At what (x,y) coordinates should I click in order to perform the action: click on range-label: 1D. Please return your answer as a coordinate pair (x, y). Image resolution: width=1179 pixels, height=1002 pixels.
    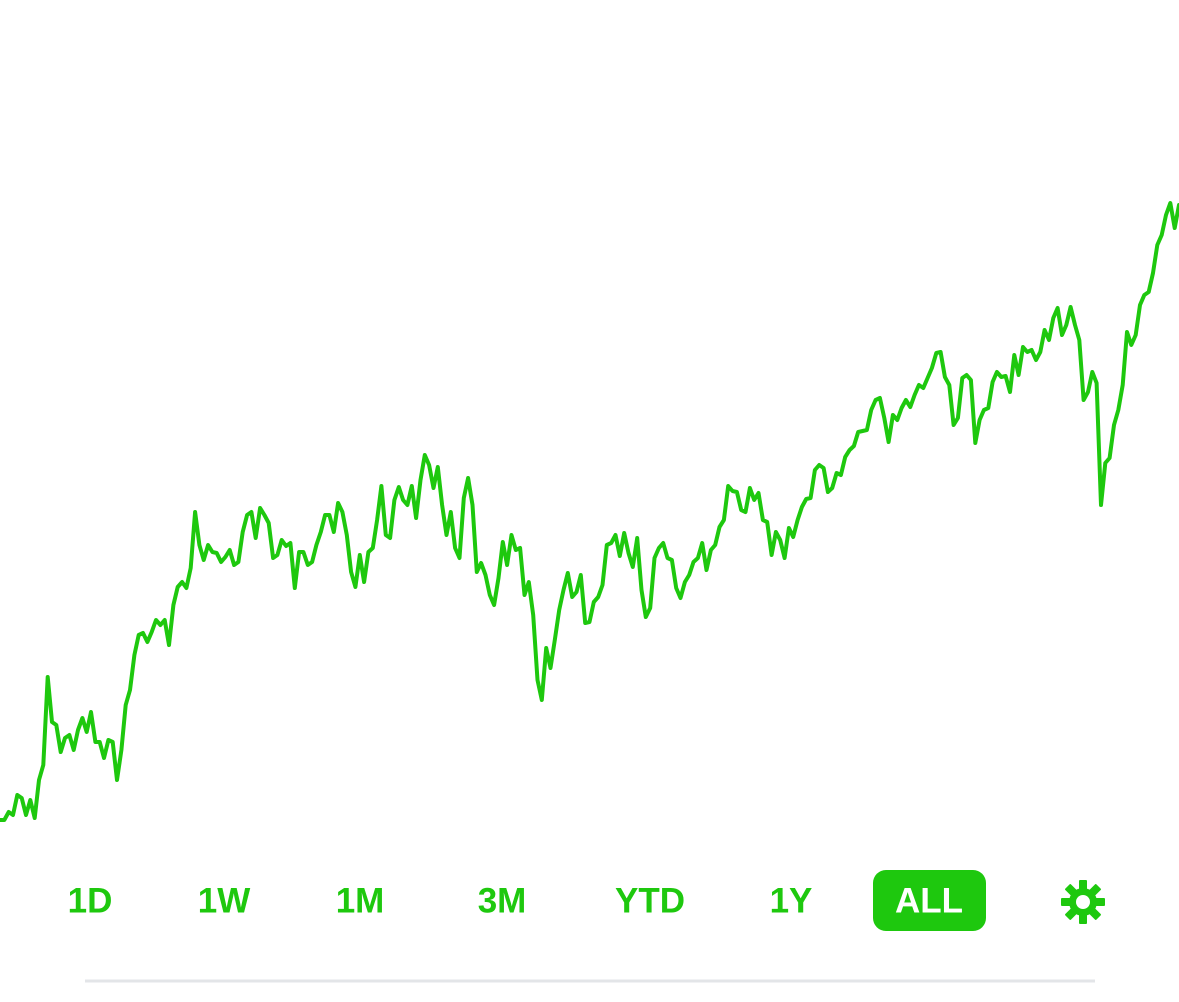
    Looking at the image, I should click on (90, 900).